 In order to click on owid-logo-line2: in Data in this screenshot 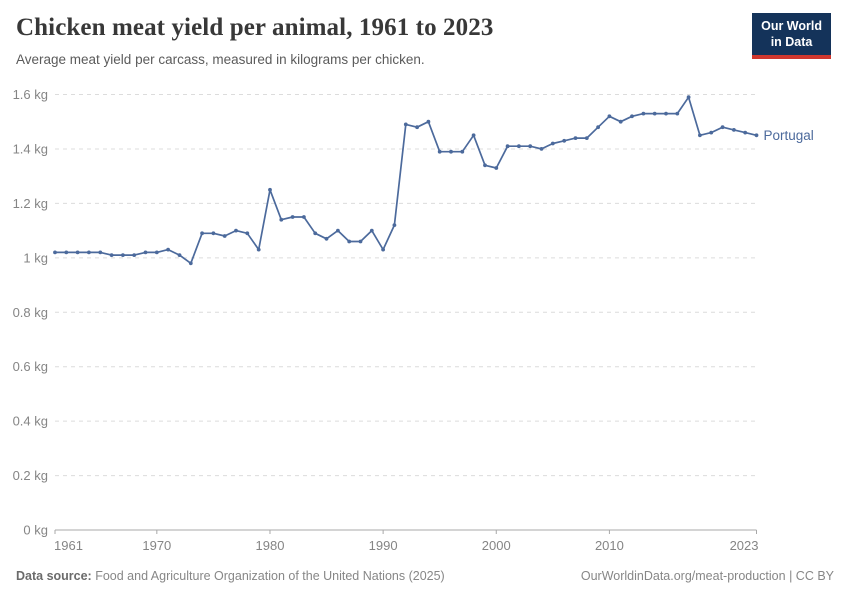, I will do `click(791, 42)`.